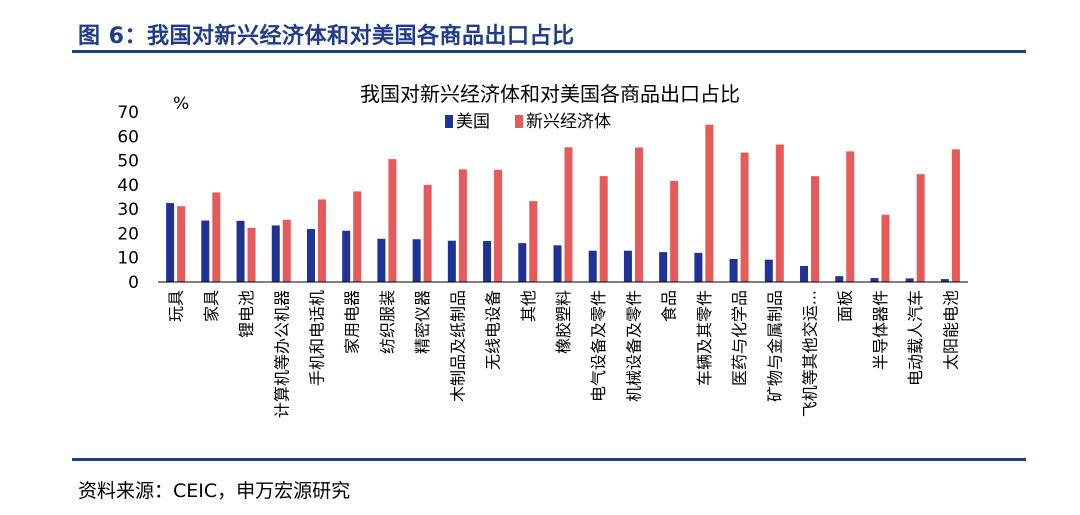 This screenshot has height=515, width=1080. I want to click on y-tick-label: 0, so click(133, 283).